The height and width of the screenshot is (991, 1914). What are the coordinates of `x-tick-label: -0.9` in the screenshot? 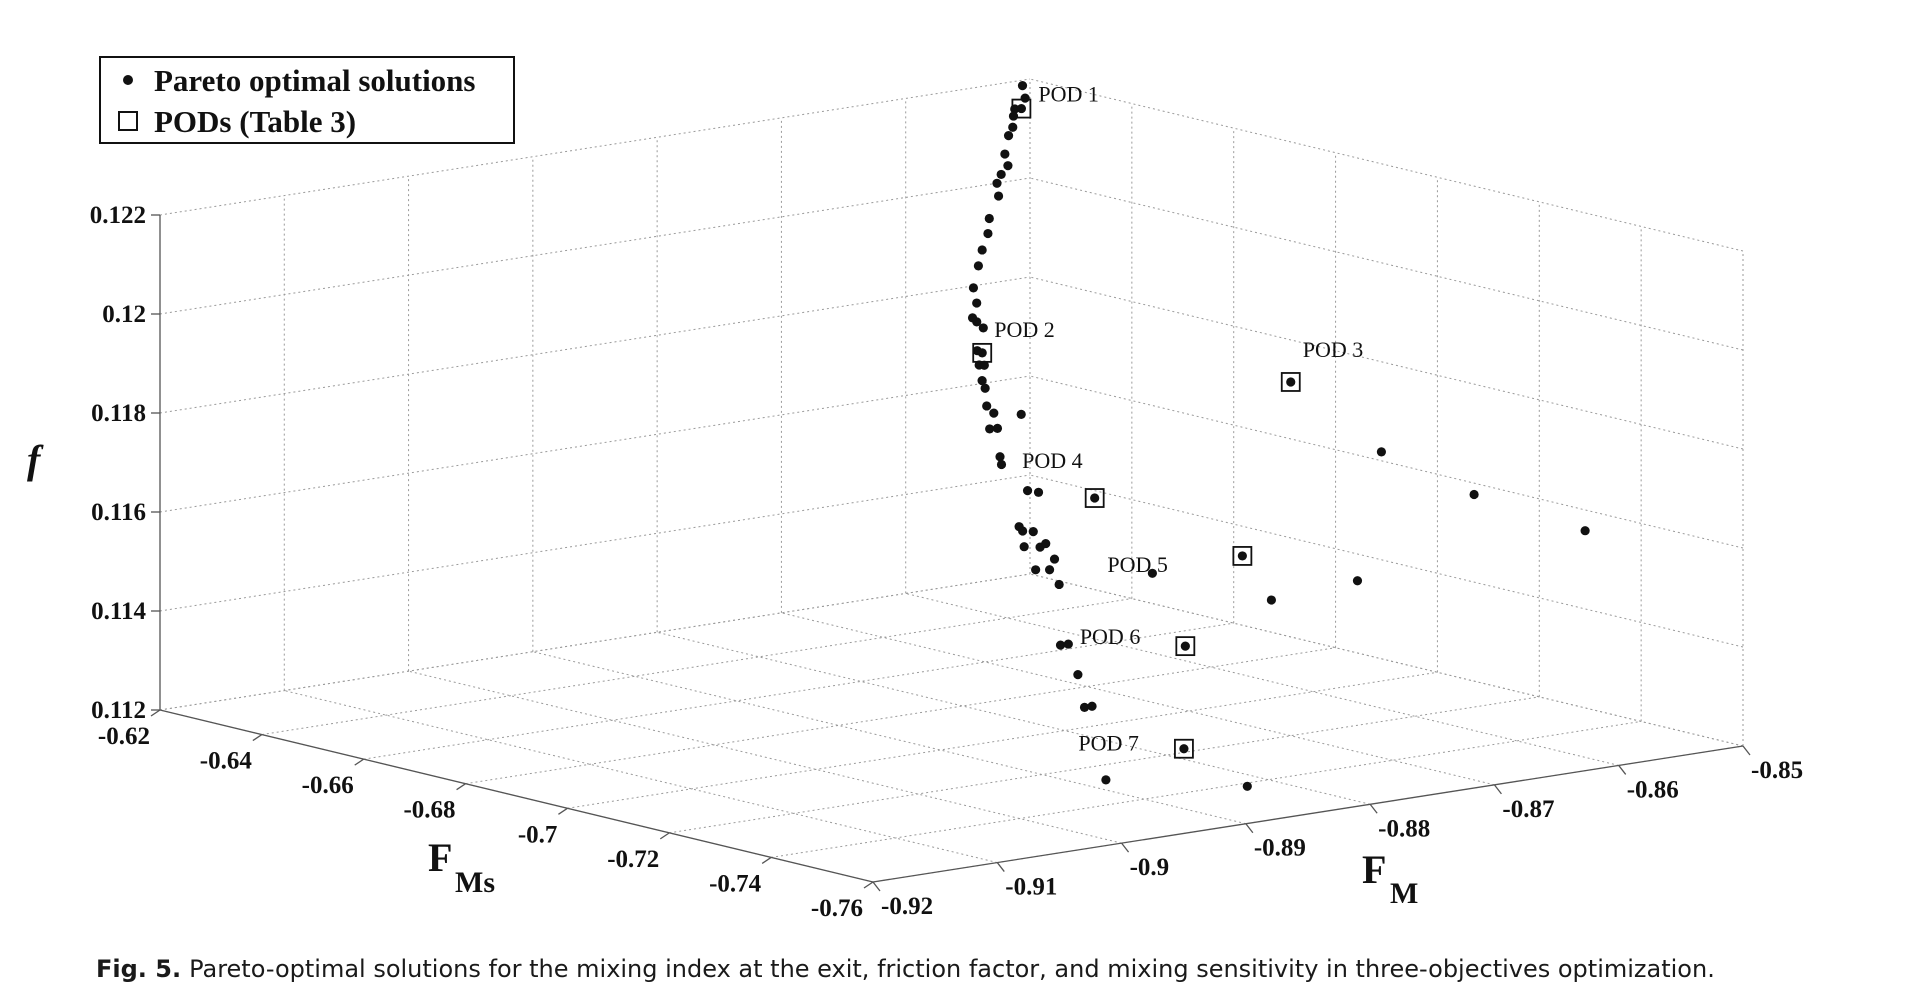 It's located at (1150, 867).